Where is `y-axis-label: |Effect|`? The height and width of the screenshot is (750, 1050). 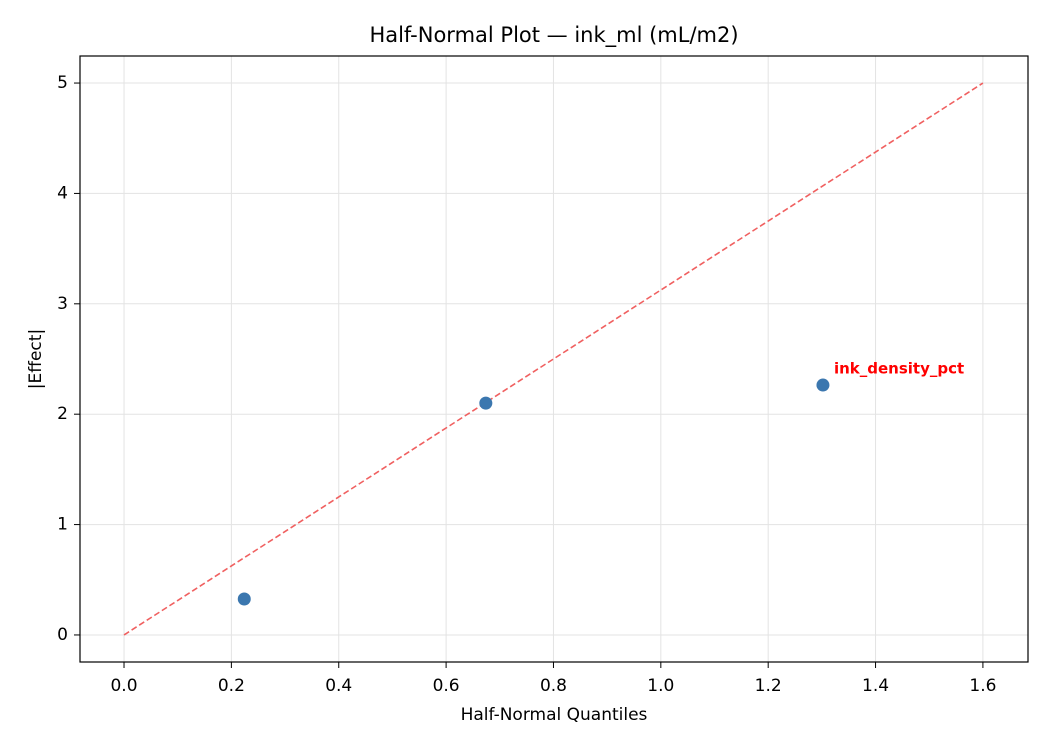 y-axis-label: |Effect| is located at coordinates (36, 359).